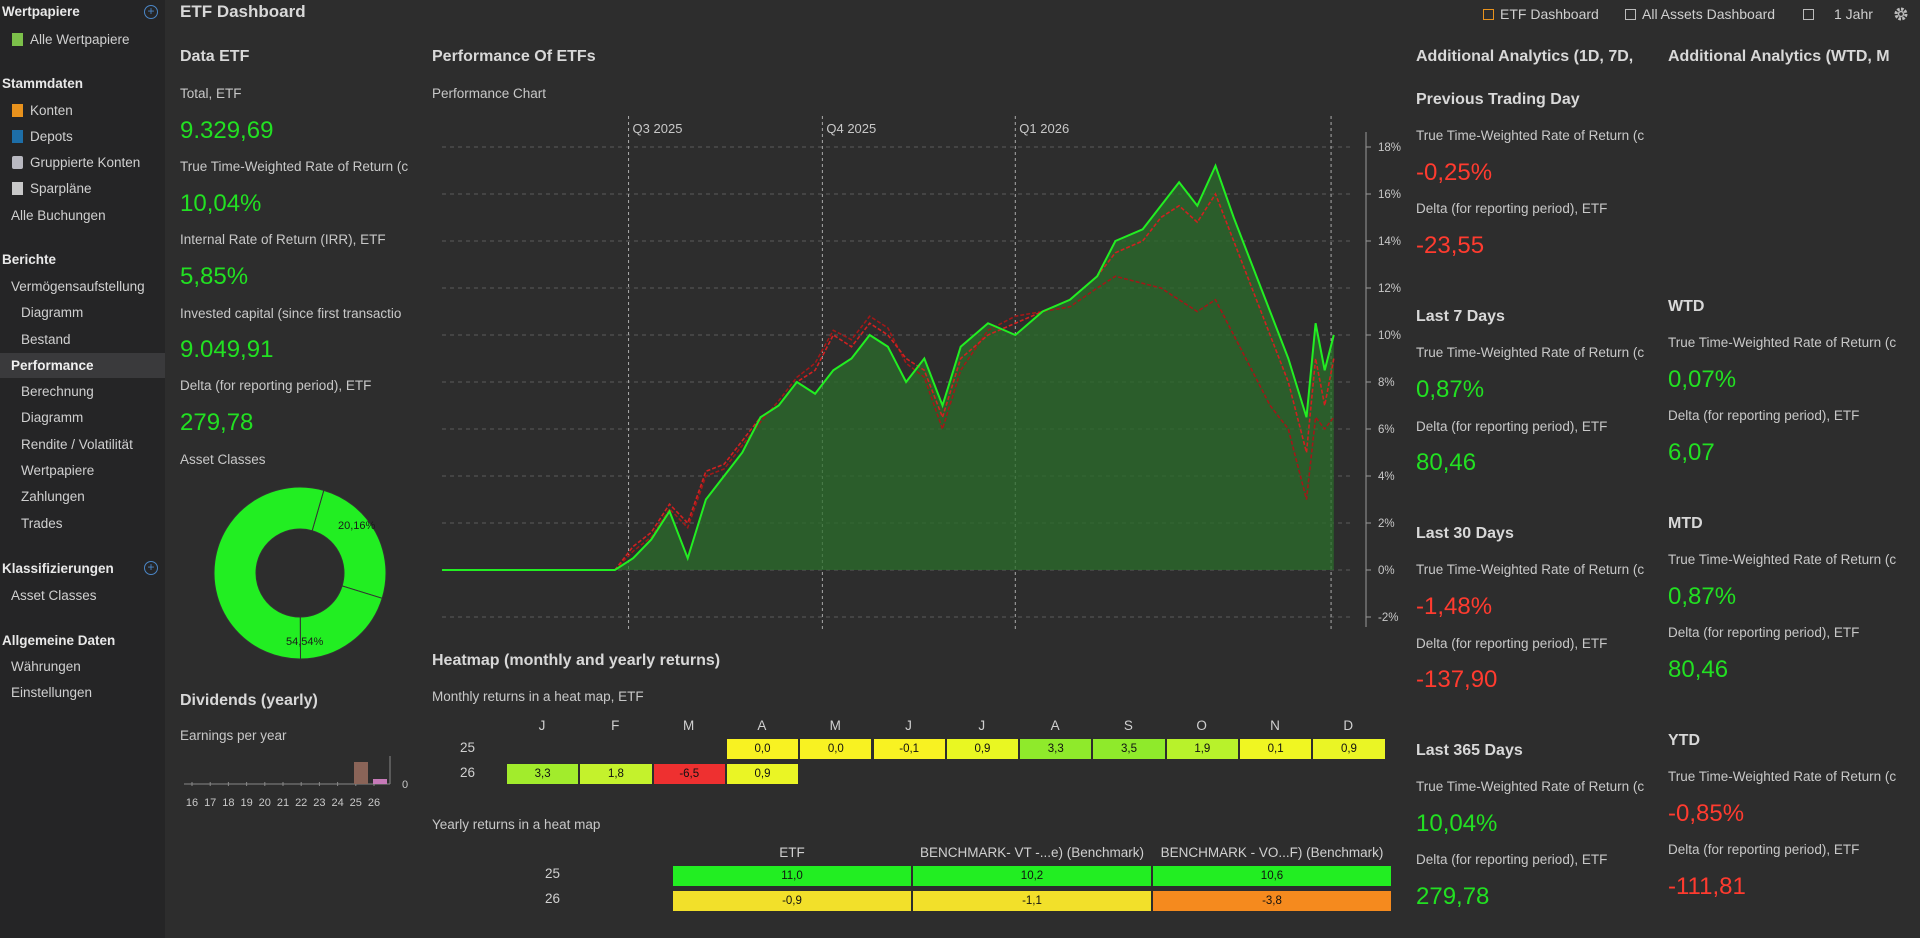  What do you see at coordinates (210, 803) in the screenshot?
I see `dividends-year-label: 17` at bounding box center [210, 803].